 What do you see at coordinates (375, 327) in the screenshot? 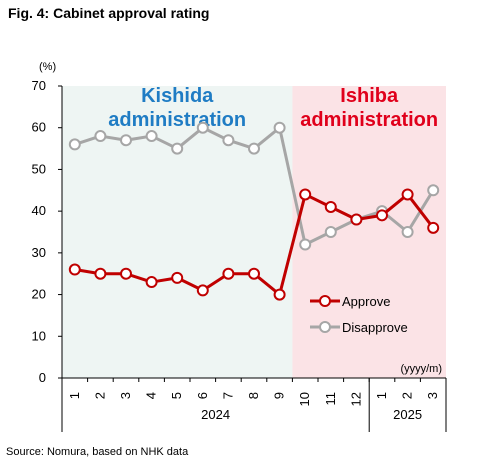
I see `legend-label: Disapprove` at bounding box center [375, 327].